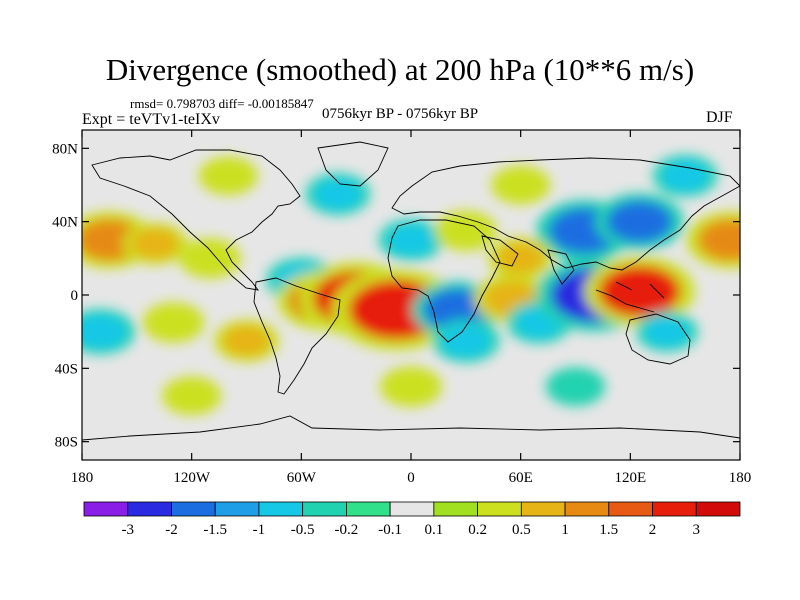 Image resolution: width=800 pixels, height=600 pixels. Describe the element at coordinates (65, 149) in the screenshot. I see `y-tick-label: 80N` at that location.